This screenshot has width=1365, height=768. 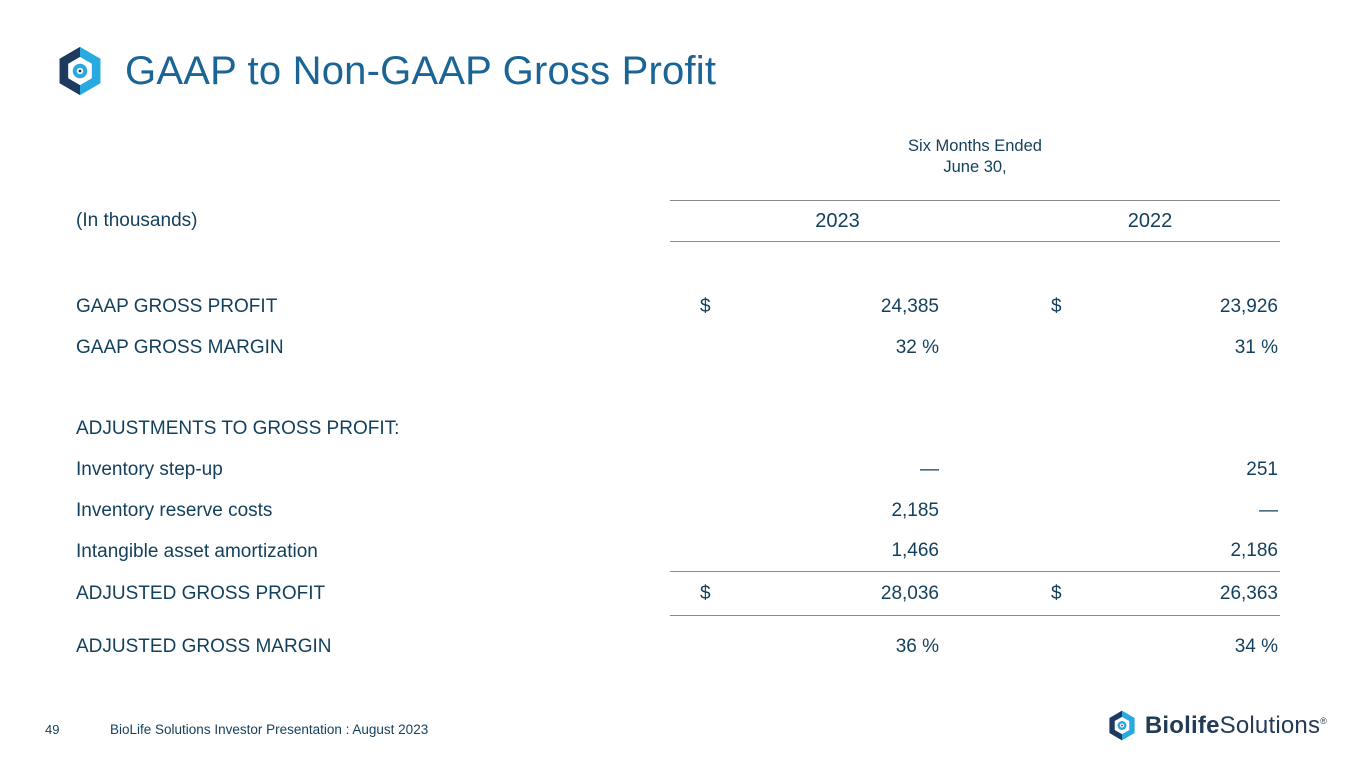 What do you see at coordinates (678, 469) in the screenshot?
I see `table-row: Inventory step-up — 251` at bounding box center [678, 469].